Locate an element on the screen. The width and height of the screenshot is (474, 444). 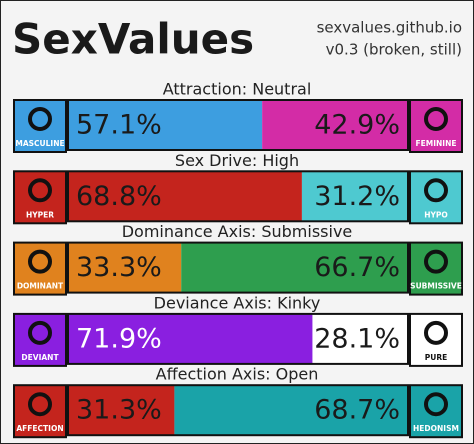
left-label: HYPER is located at coordinates (40, 214).